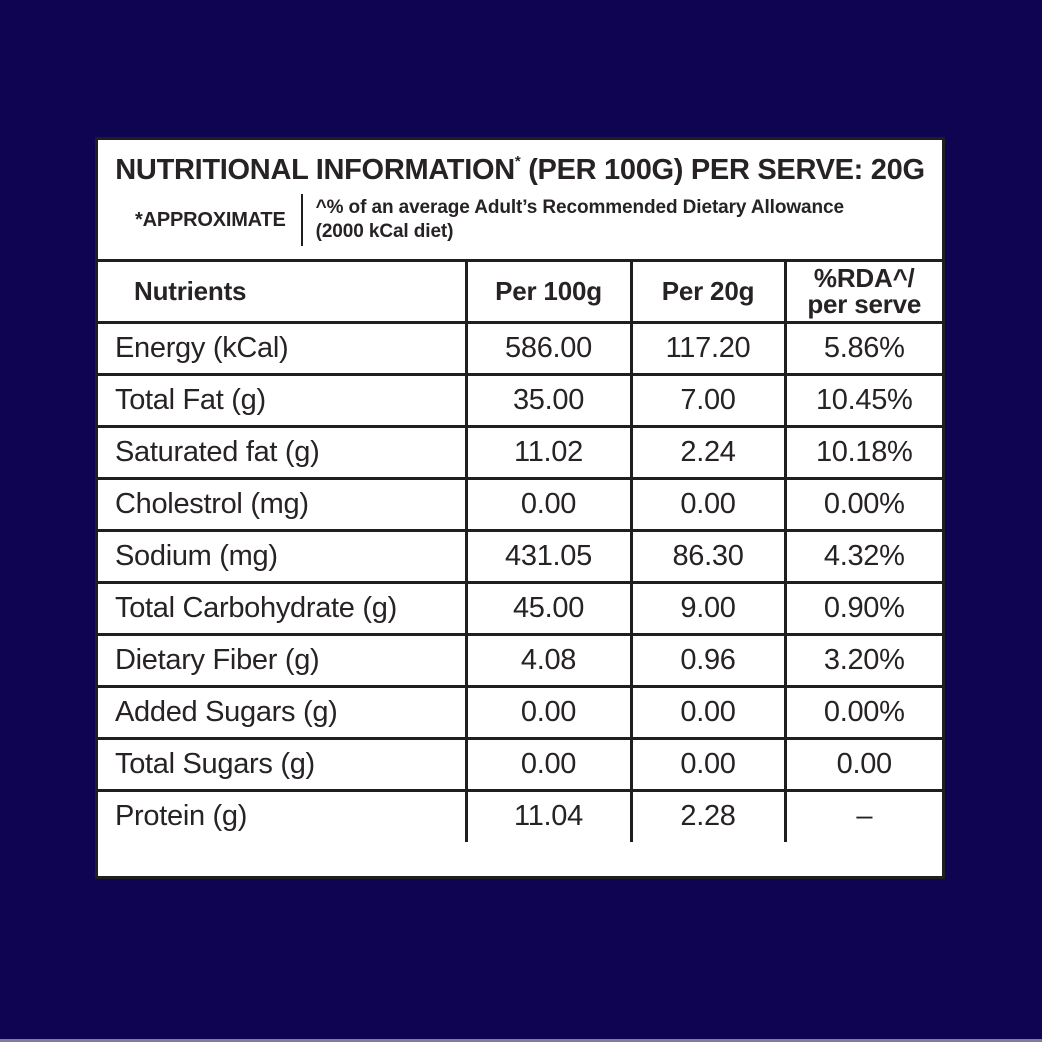  I want to click on value-per-20g: 9.00, so click(708, 608).